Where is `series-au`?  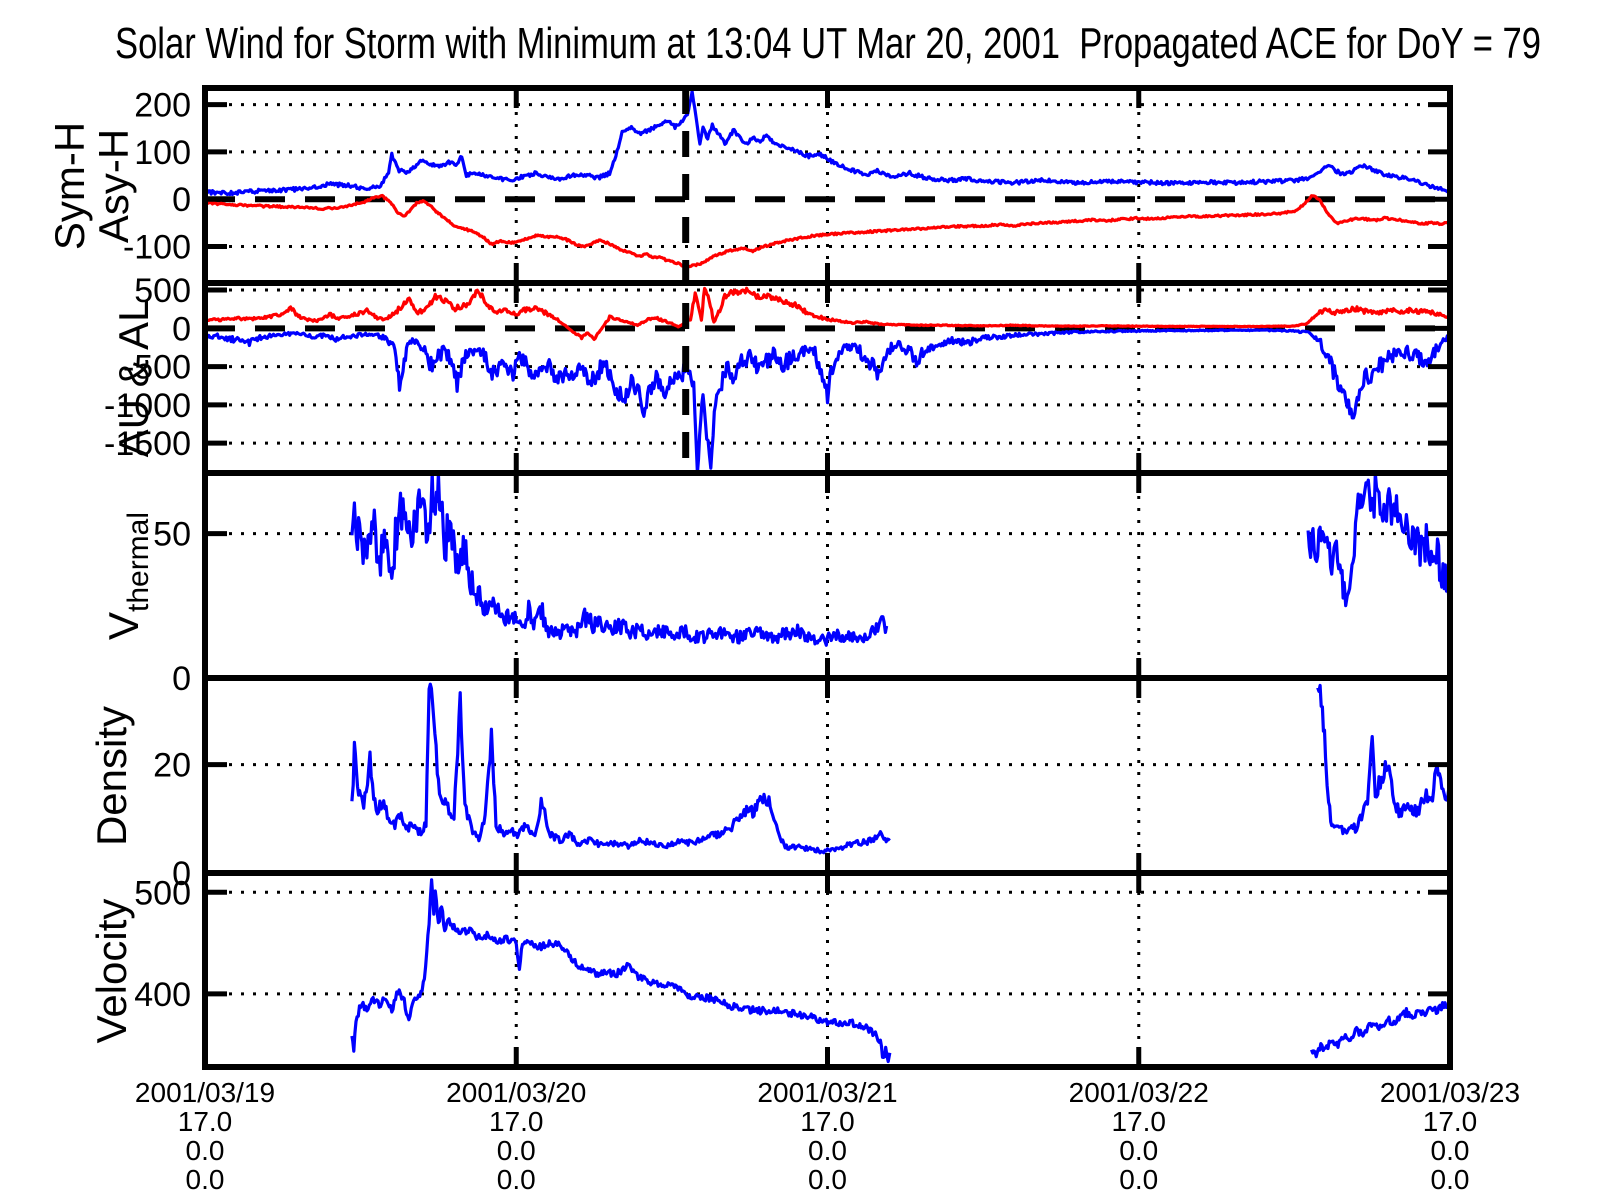 series-au is located at coordinates (827, 313).